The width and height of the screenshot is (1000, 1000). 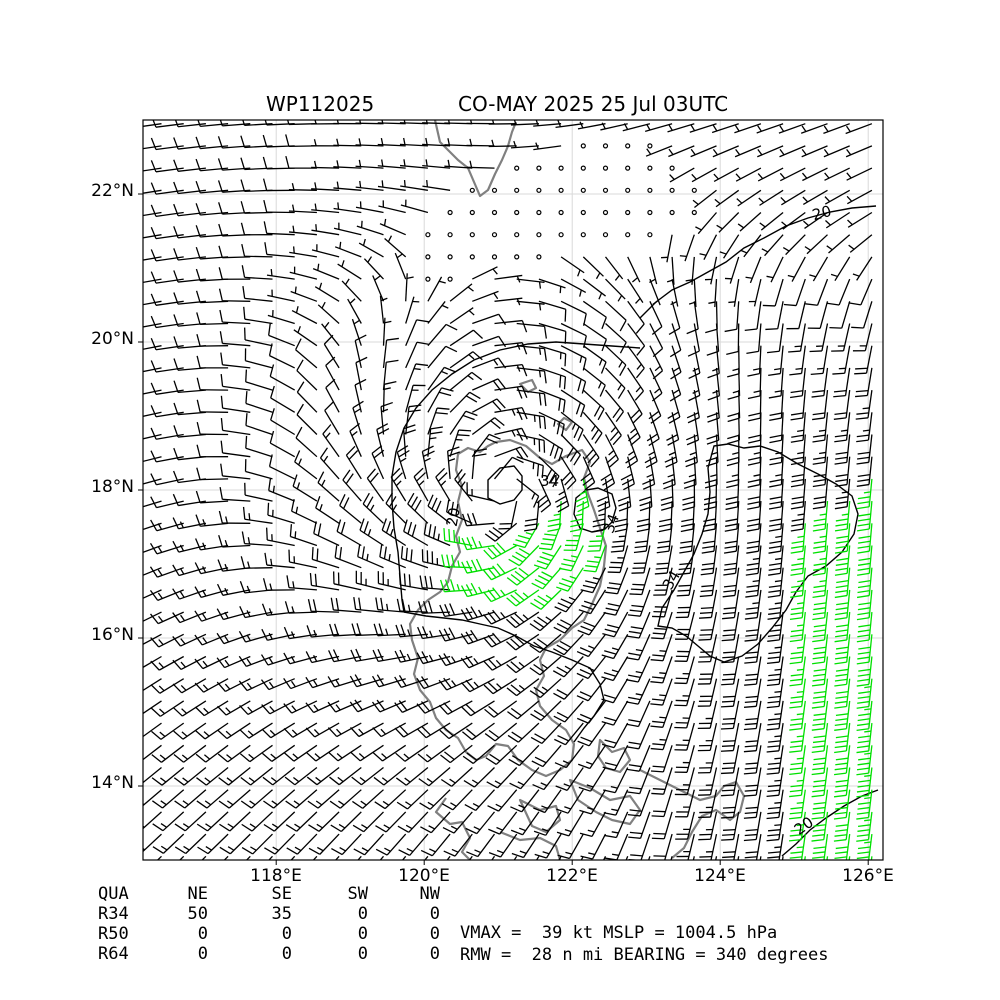 What do you see at coordinates (197, 894) in the screenshot?
I see `radii-header-cell: NE` at bounding box center [197, 894].